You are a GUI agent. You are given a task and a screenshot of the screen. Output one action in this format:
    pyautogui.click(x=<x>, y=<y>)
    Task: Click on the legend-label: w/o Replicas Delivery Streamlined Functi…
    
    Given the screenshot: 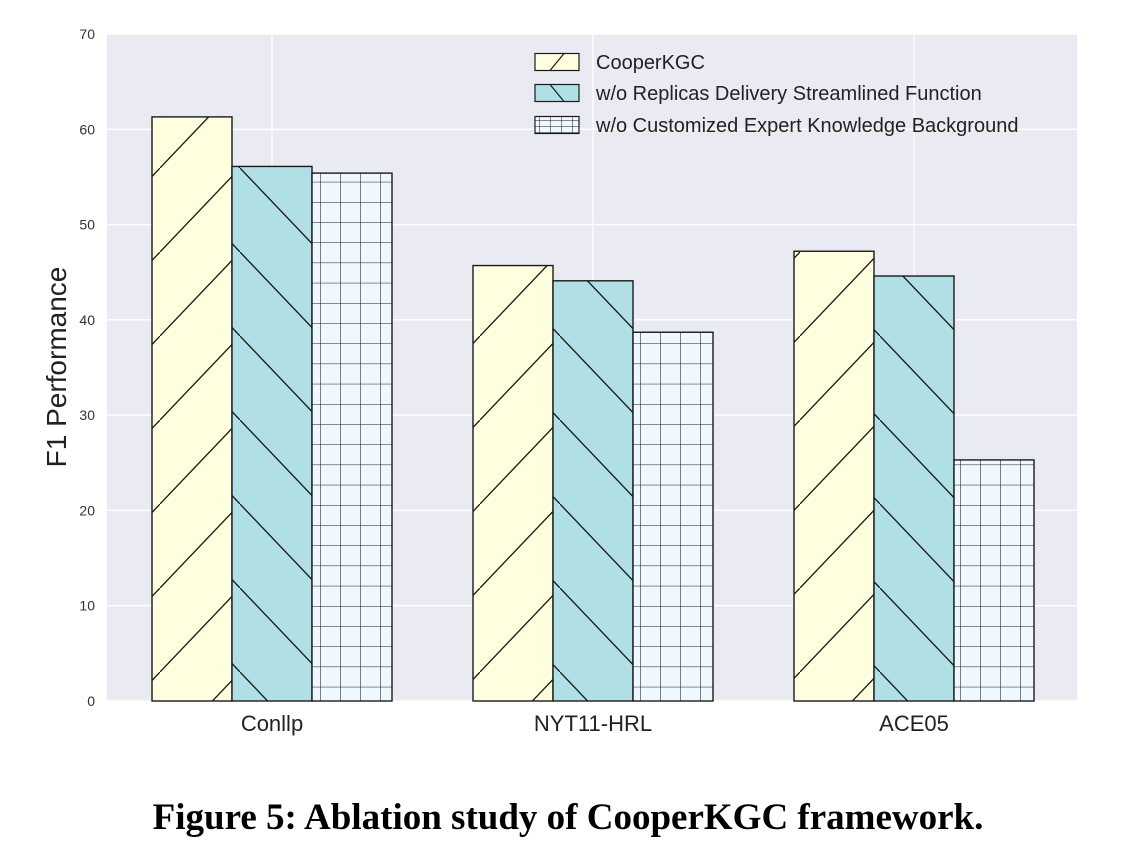 What is the action you would take?
    pyautogui.click(x=788, y=94)
    